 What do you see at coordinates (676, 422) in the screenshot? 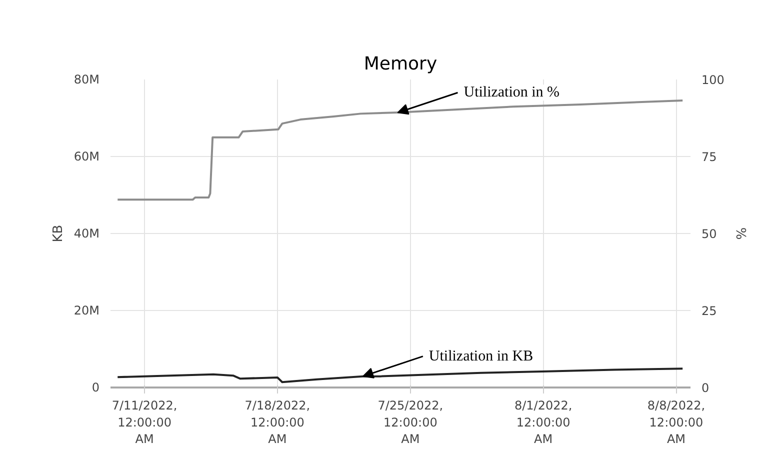
I see `x-tick-label: 8/8/2022, 12:00:00 AM` at bounding box center [676, 422].